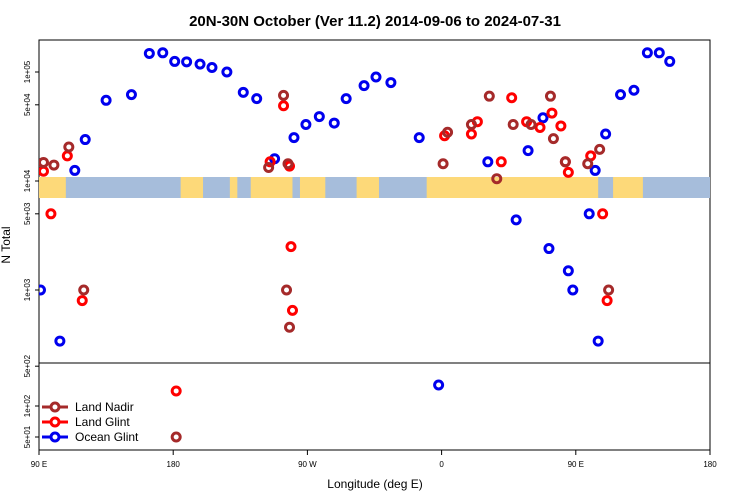 This screenshot has height=500, width=750. Describe the element at coordinates (55, 407) in the screenshot. I see `legend-marker` at that location.